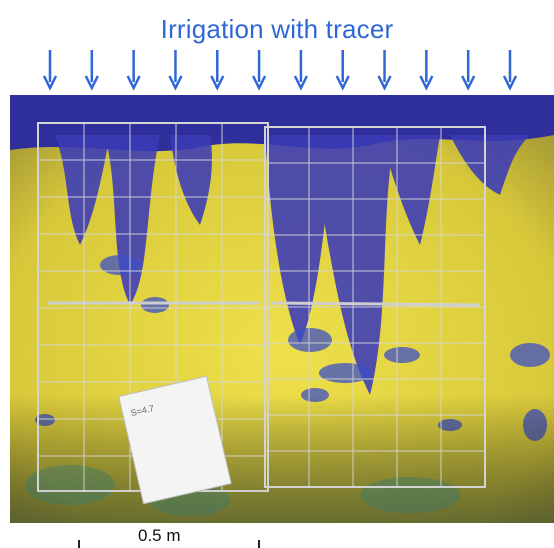 The image size is (554, 548). What do you see at coordinates (277, 29) in the screenshot?
I see `figure-title: Irrigation with tracer` at bounding box center [277, 29].